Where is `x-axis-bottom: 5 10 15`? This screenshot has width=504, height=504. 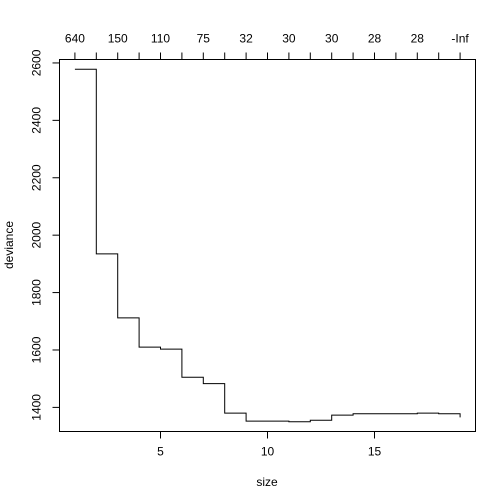 x-axis-bottom: 5 10 15 is located at coordinates (269, 445).